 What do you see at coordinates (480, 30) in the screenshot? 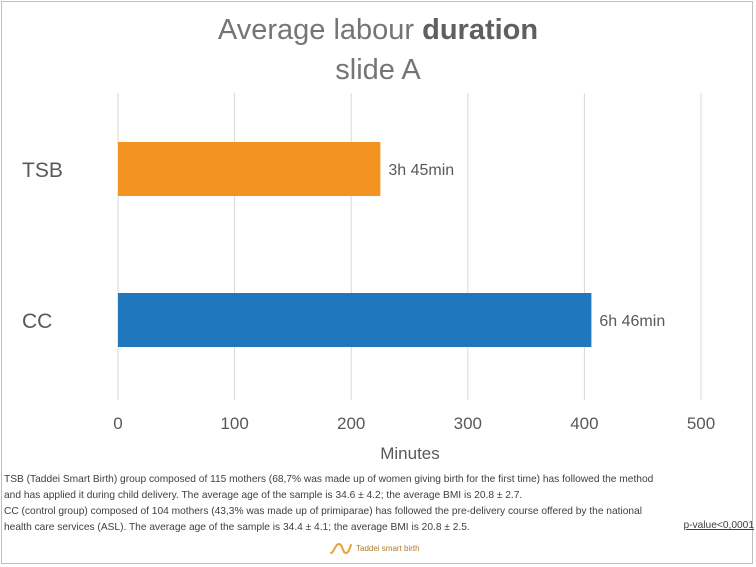
I see `chart-title-bold: duration` at bounding box center [480, 30].